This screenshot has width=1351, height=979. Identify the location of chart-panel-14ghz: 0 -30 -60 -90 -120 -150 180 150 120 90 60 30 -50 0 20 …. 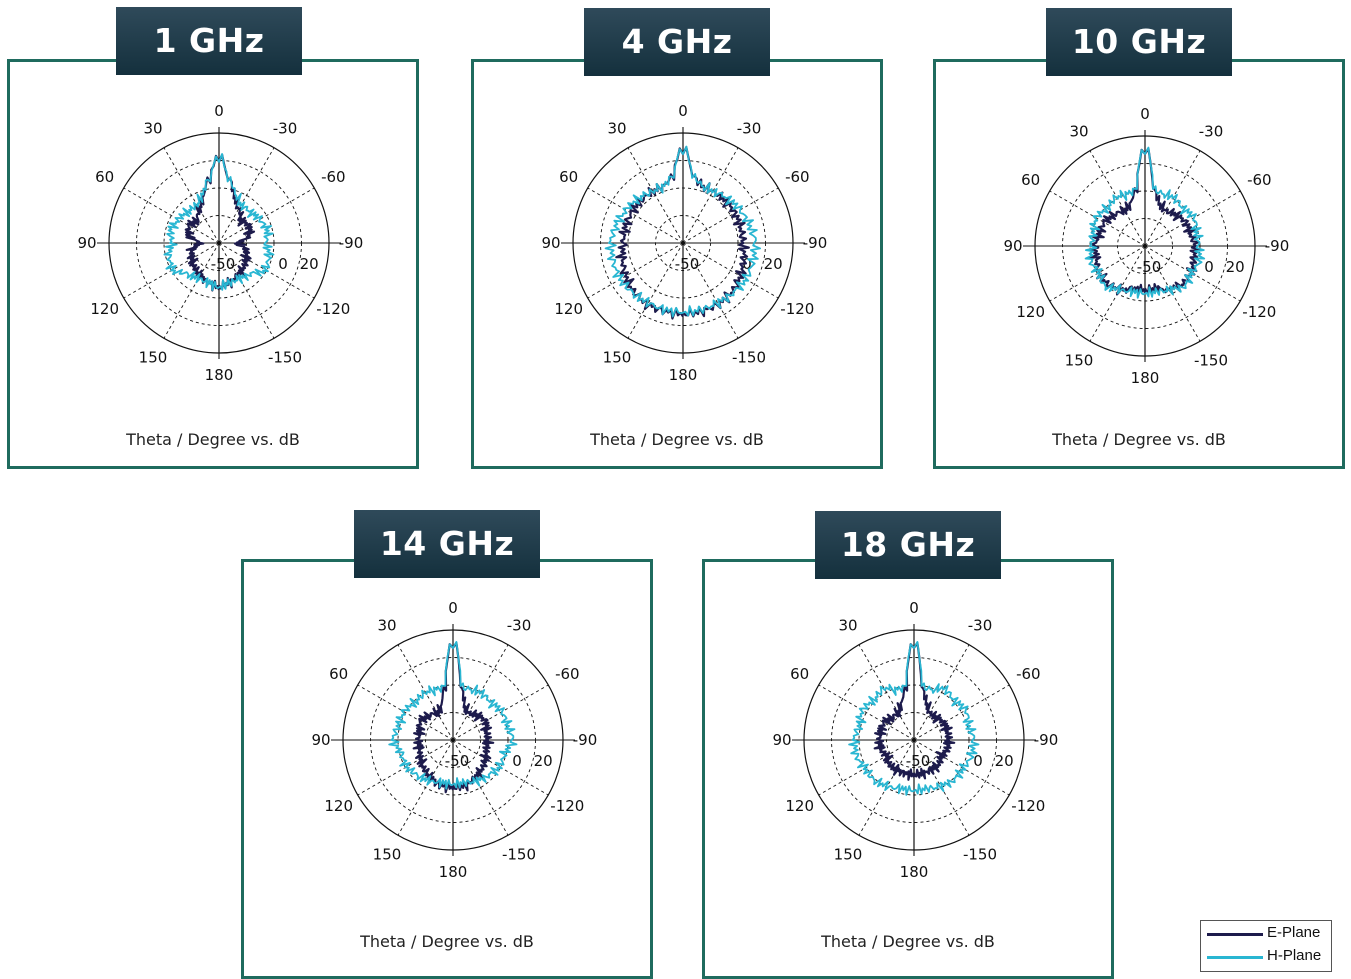
(447, 769).